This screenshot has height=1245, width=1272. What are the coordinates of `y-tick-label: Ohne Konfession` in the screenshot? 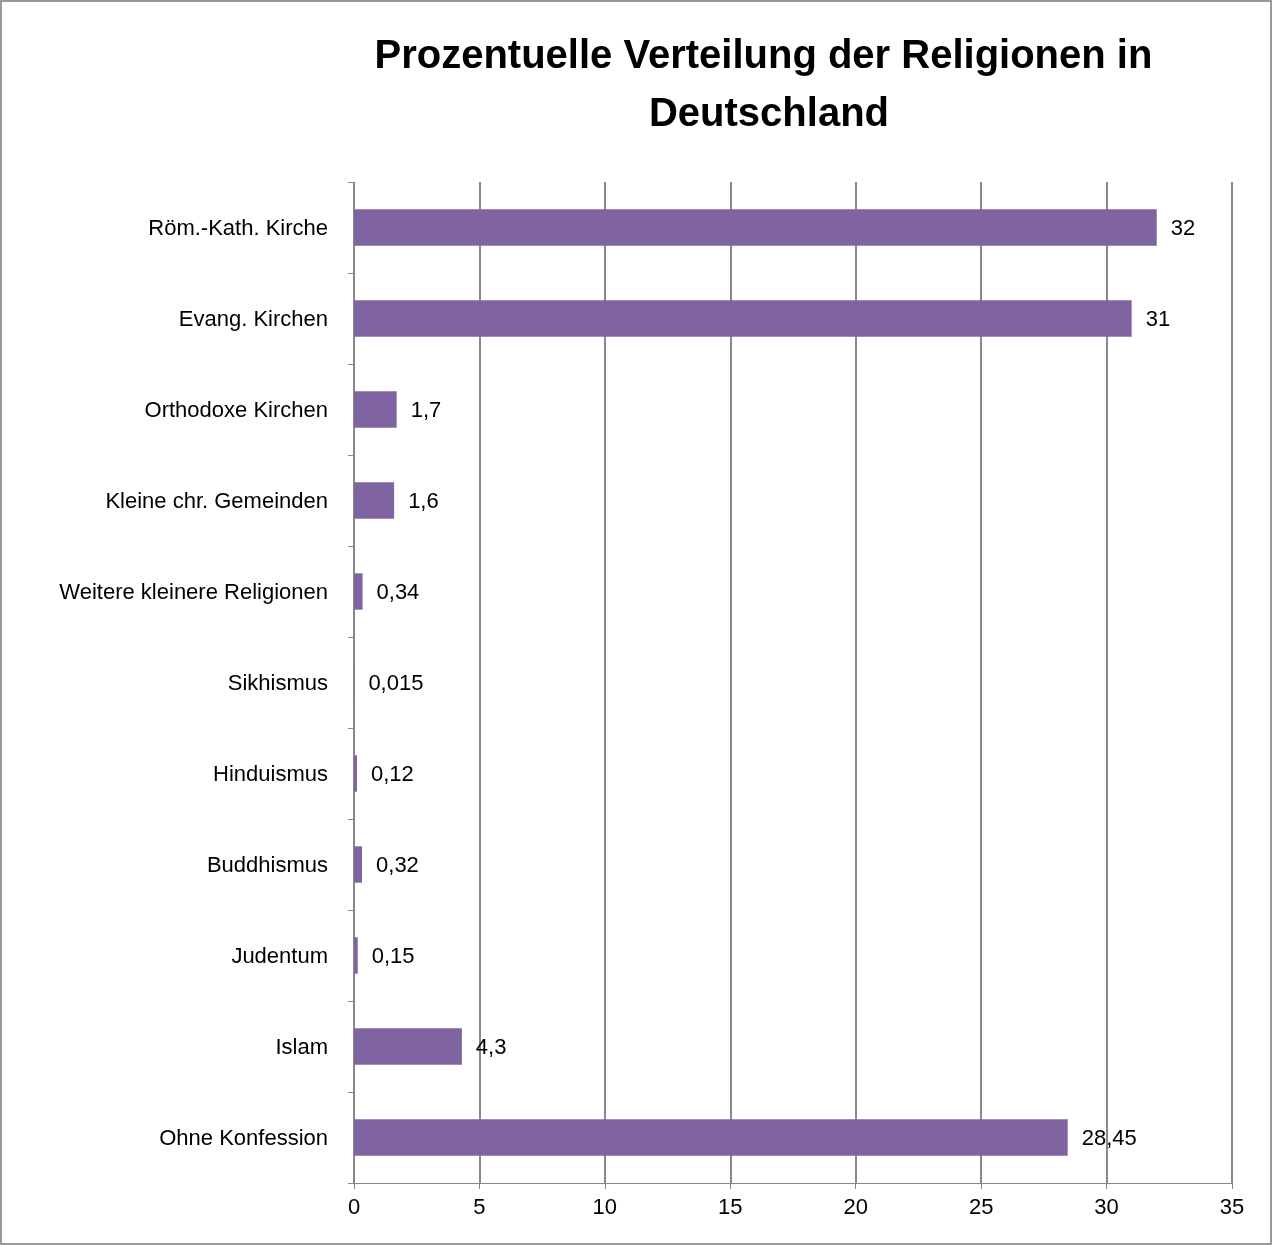 It's located at (243, 1137).